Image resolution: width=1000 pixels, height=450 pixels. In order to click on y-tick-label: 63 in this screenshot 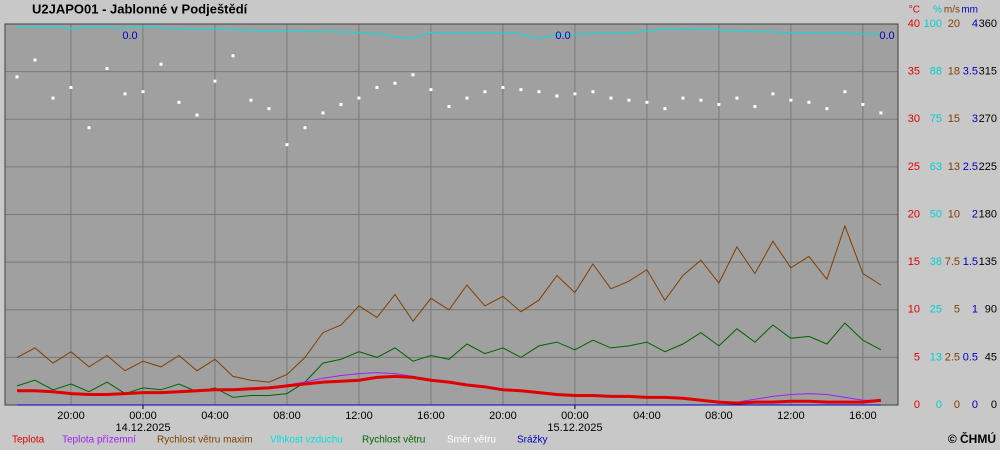, I will do `click(936, 167)`.